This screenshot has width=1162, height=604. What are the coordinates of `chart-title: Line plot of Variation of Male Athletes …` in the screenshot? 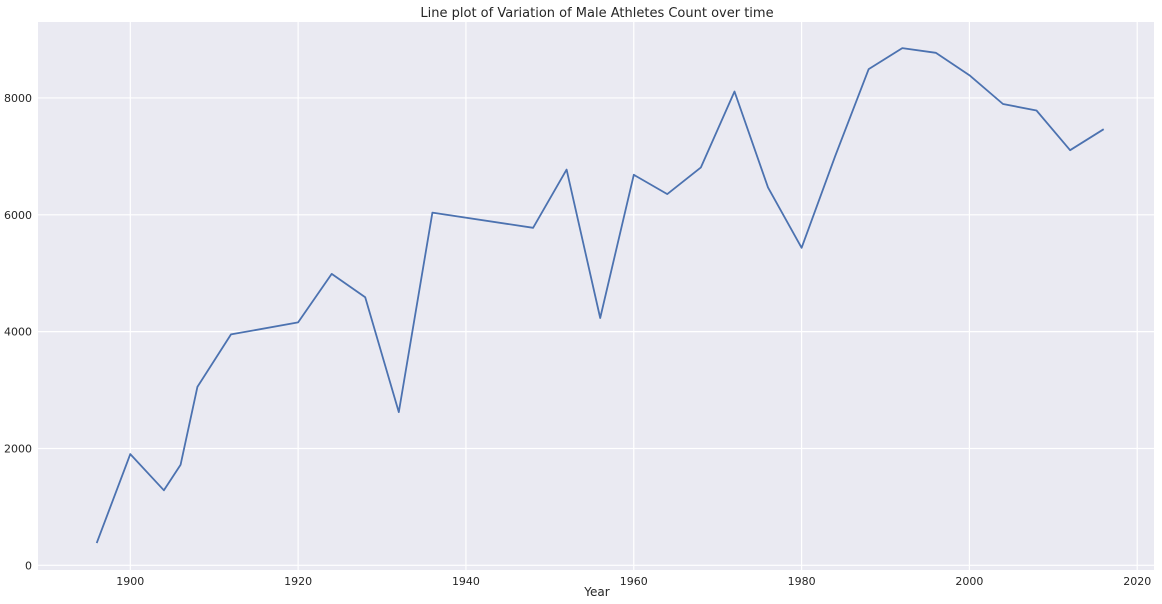 It's located at (596, 13).